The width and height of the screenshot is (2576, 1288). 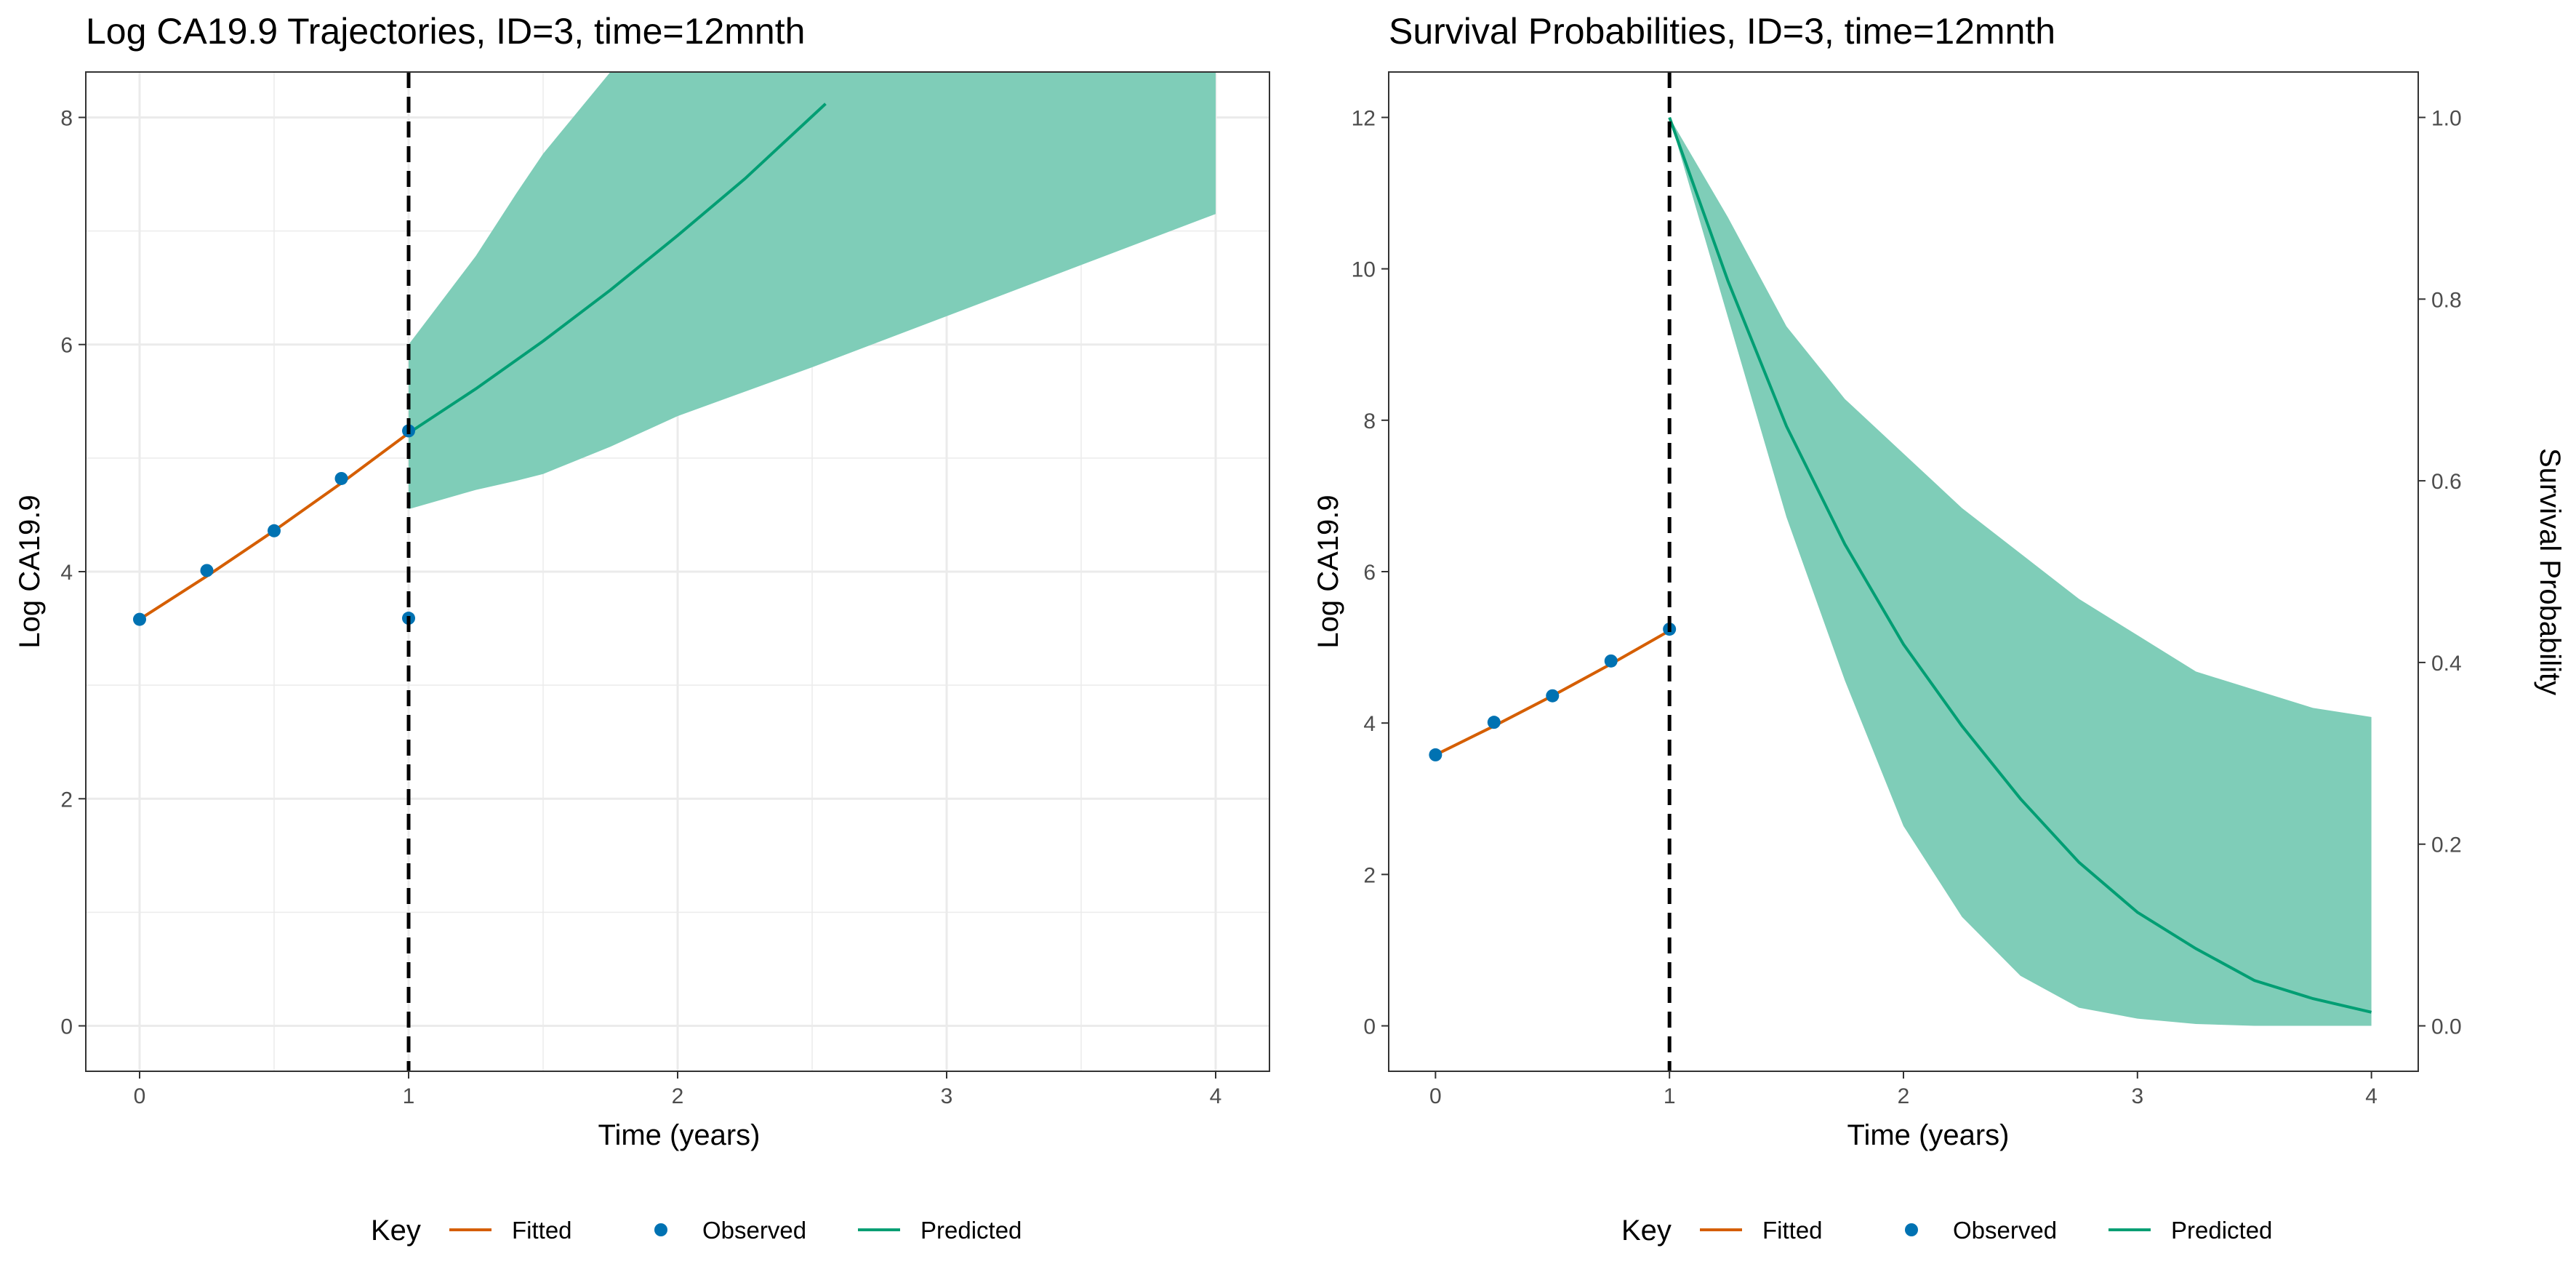 I want to click on panel2-x-tick-label: 3, so click(x=2137, y=1096).